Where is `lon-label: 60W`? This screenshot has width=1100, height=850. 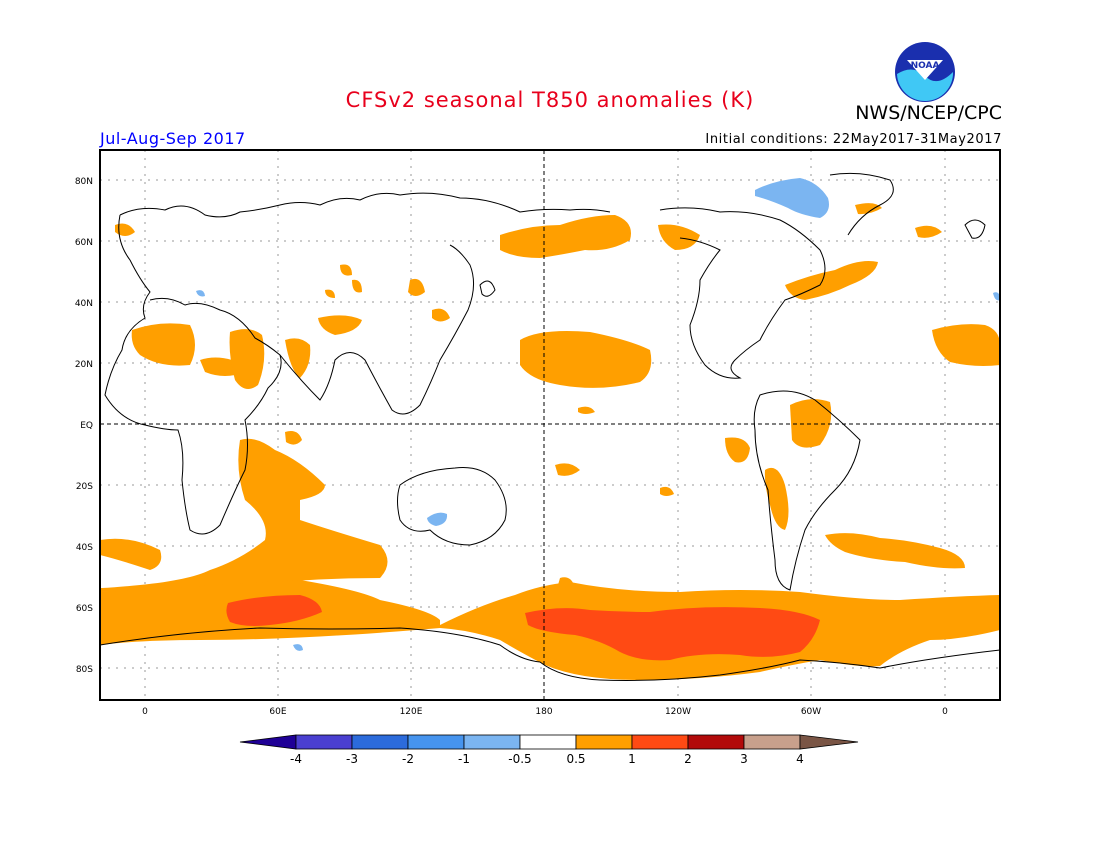 lon-label: 60W is located at coordinates (811, 712).